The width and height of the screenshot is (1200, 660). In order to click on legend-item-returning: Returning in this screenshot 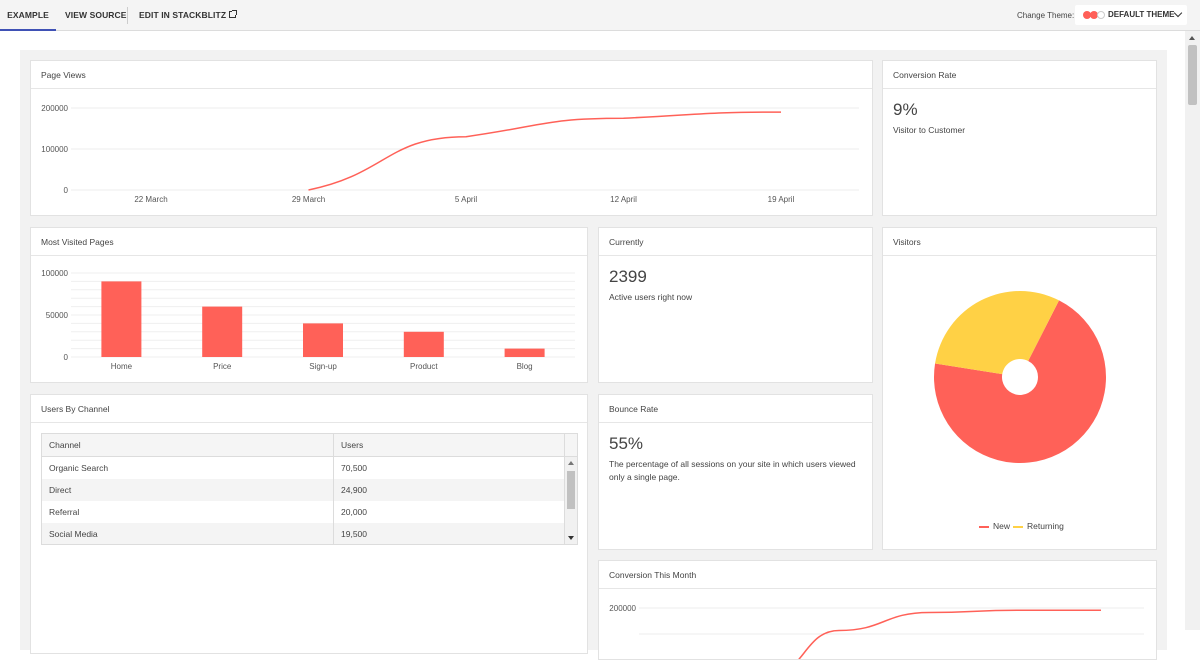, I will do `click(1038, 526)`.